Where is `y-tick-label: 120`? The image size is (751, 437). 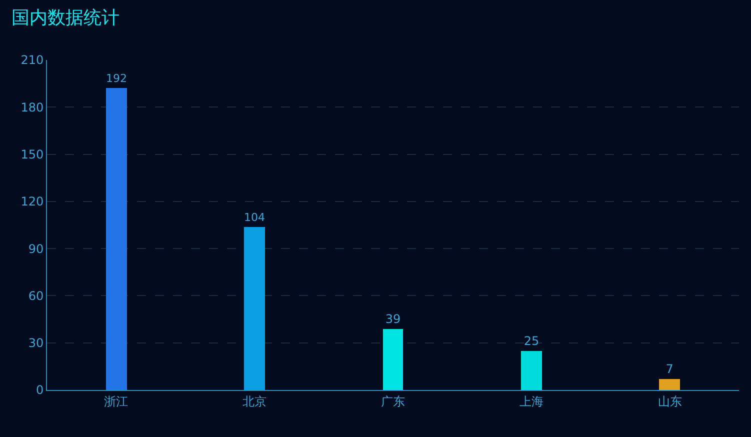
y-tick-label: 120 is located at coordinates (32, 201).